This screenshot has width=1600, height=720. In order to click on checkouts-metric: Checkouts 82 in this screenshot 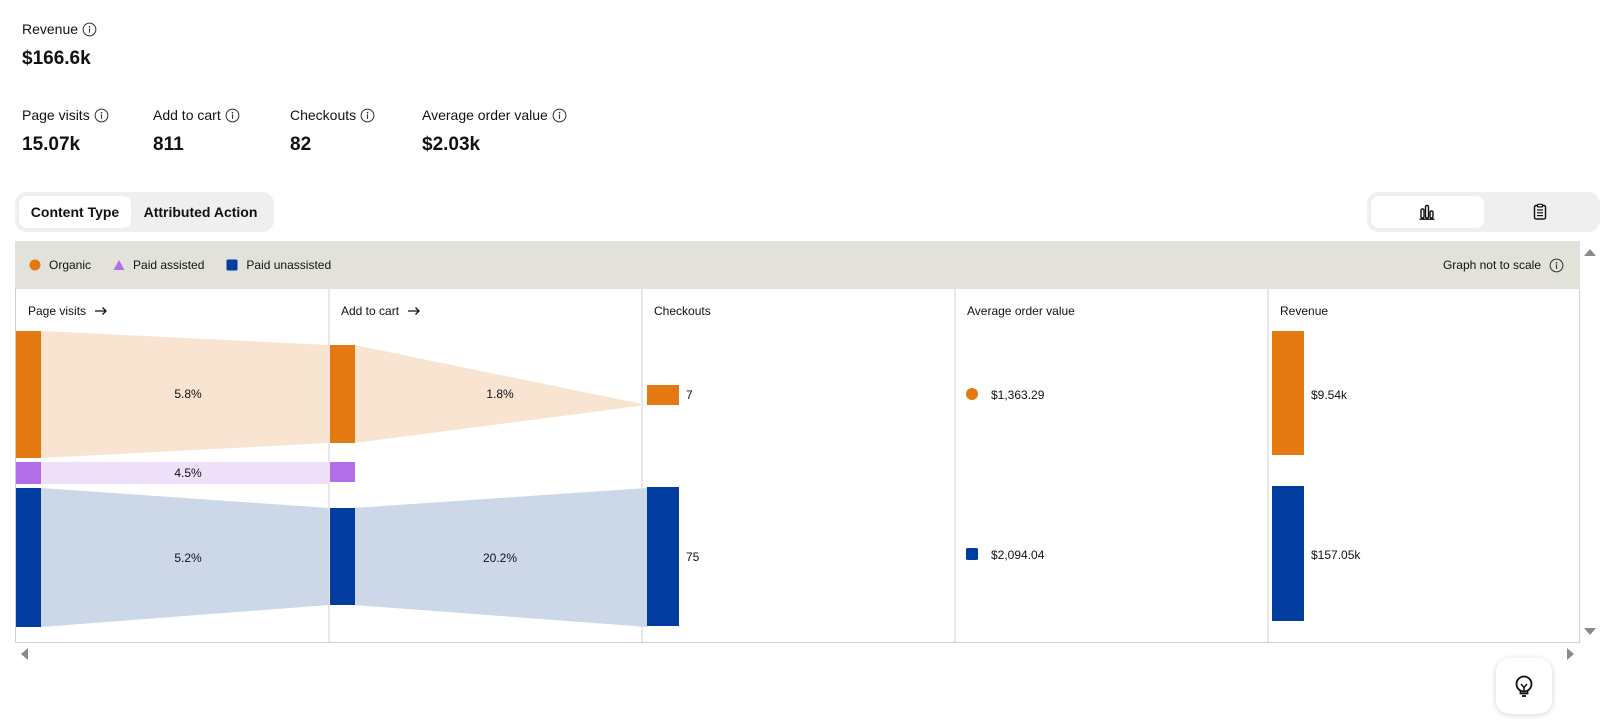, I will do `click(332, 131)`.